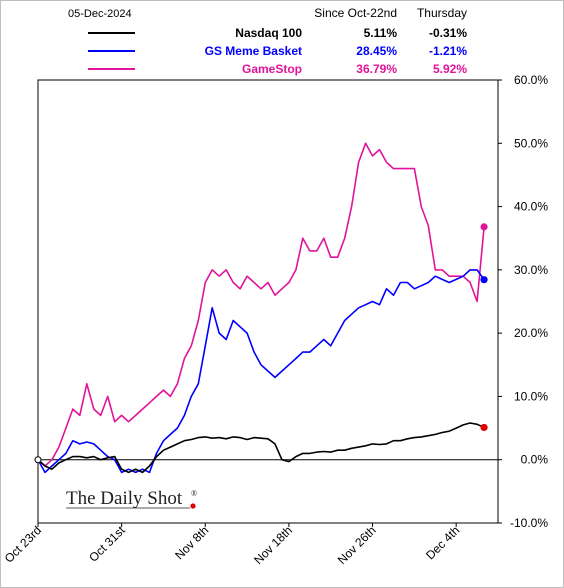 This screenshot has width=564, height=588. I want to click on logo-registered-mark: ®, so click(194, 493).